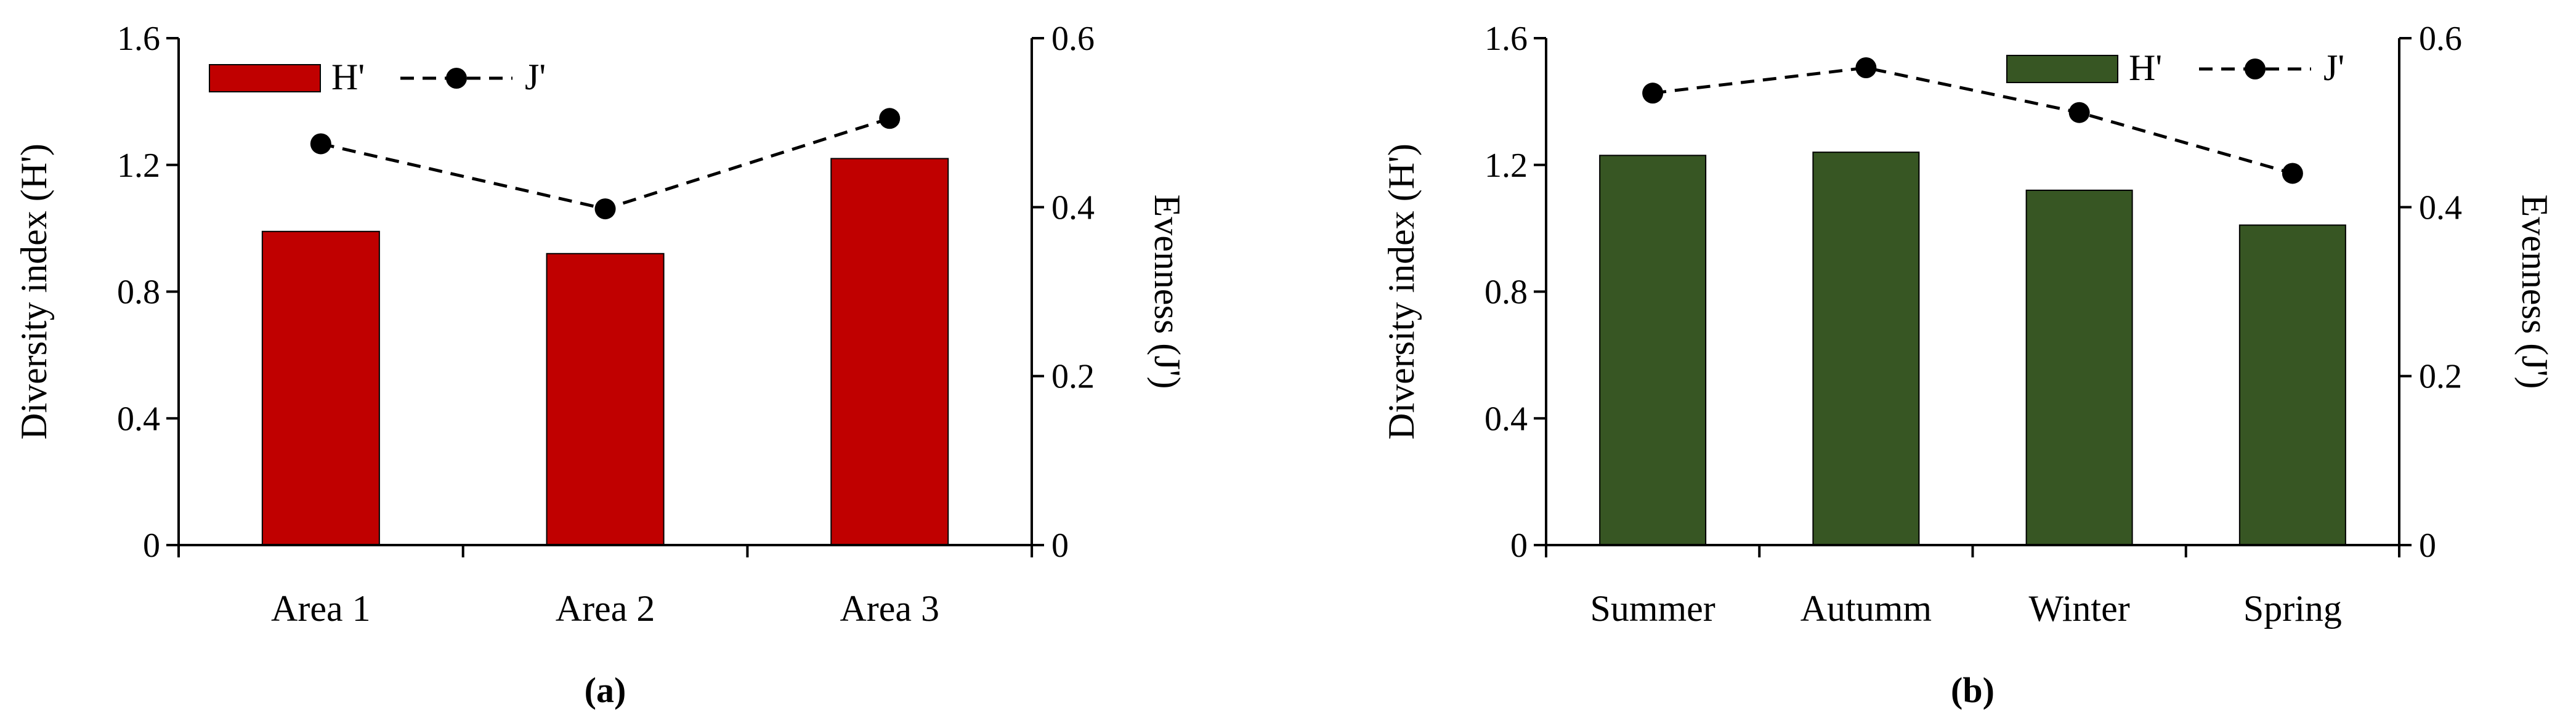 This screenshot has width=2576, height=728. Describe the element at coordinates (2292, 608) in the screenshot. I see `x-tick-label: Spring` at that location.